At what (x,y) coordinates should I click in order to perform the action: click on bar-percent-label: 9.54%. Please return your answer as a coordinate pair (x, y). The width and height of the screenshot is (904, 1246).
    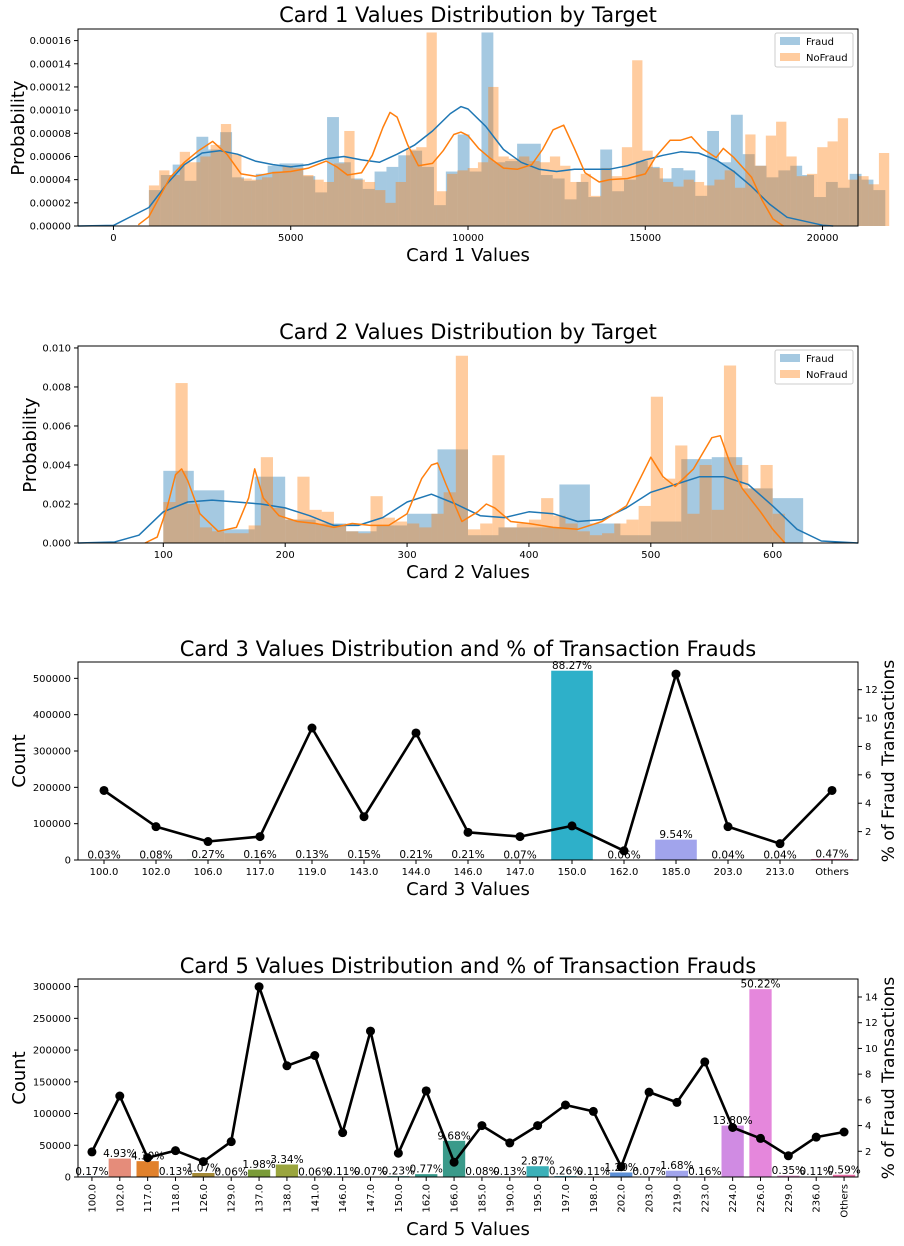
    Looking at the image, I should click on (675, 835).